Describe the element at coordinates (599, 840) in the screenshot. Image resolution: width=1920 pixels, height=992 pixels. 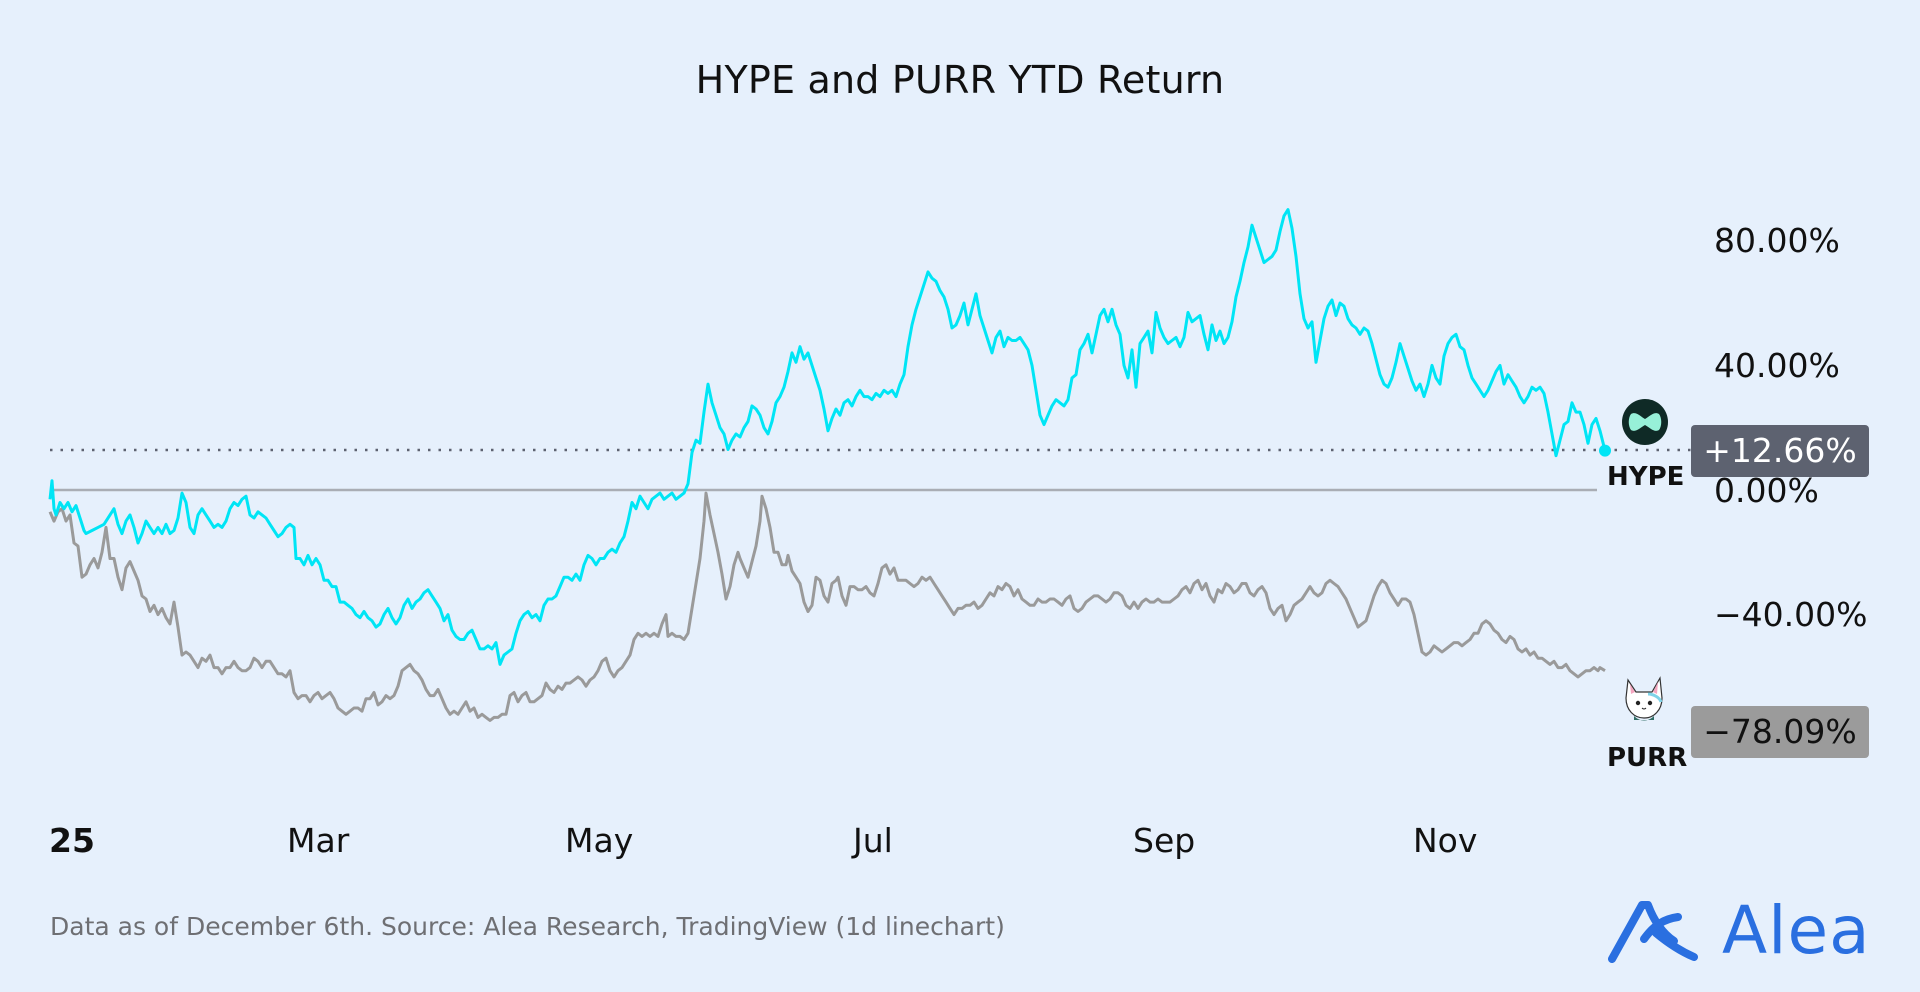
I see `x-tick-may: May` at that location.